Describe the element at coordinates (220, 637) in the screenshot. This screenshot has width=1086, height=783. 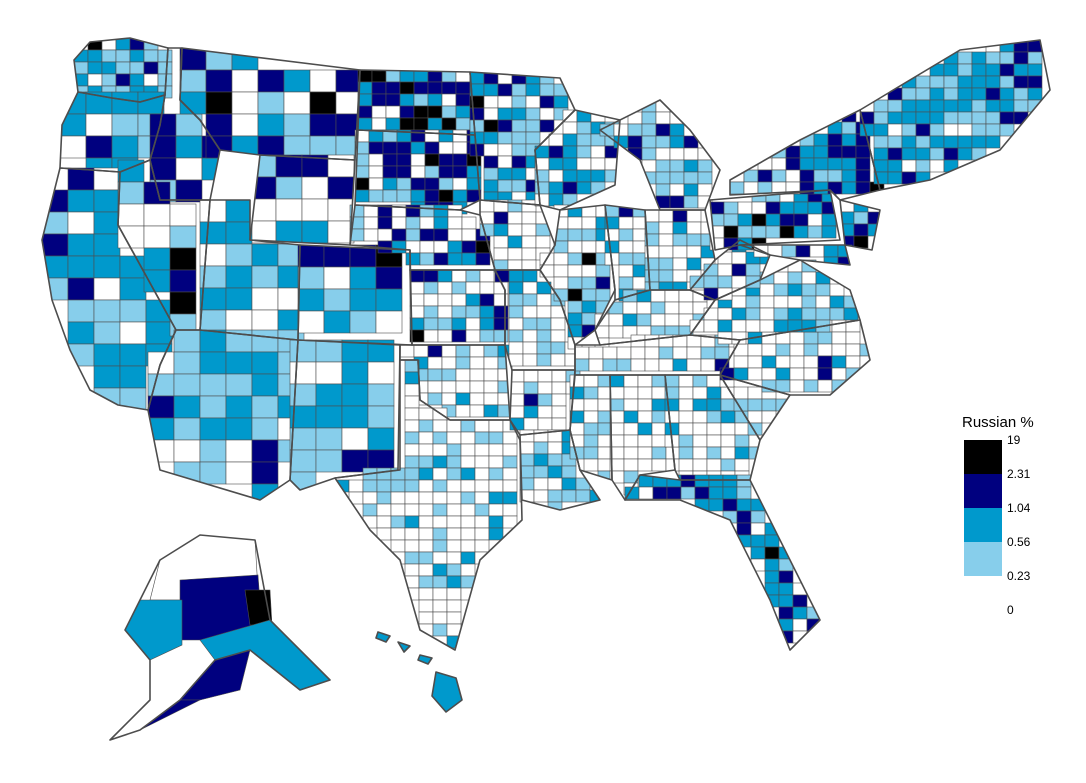
I see `alaska` at that location.